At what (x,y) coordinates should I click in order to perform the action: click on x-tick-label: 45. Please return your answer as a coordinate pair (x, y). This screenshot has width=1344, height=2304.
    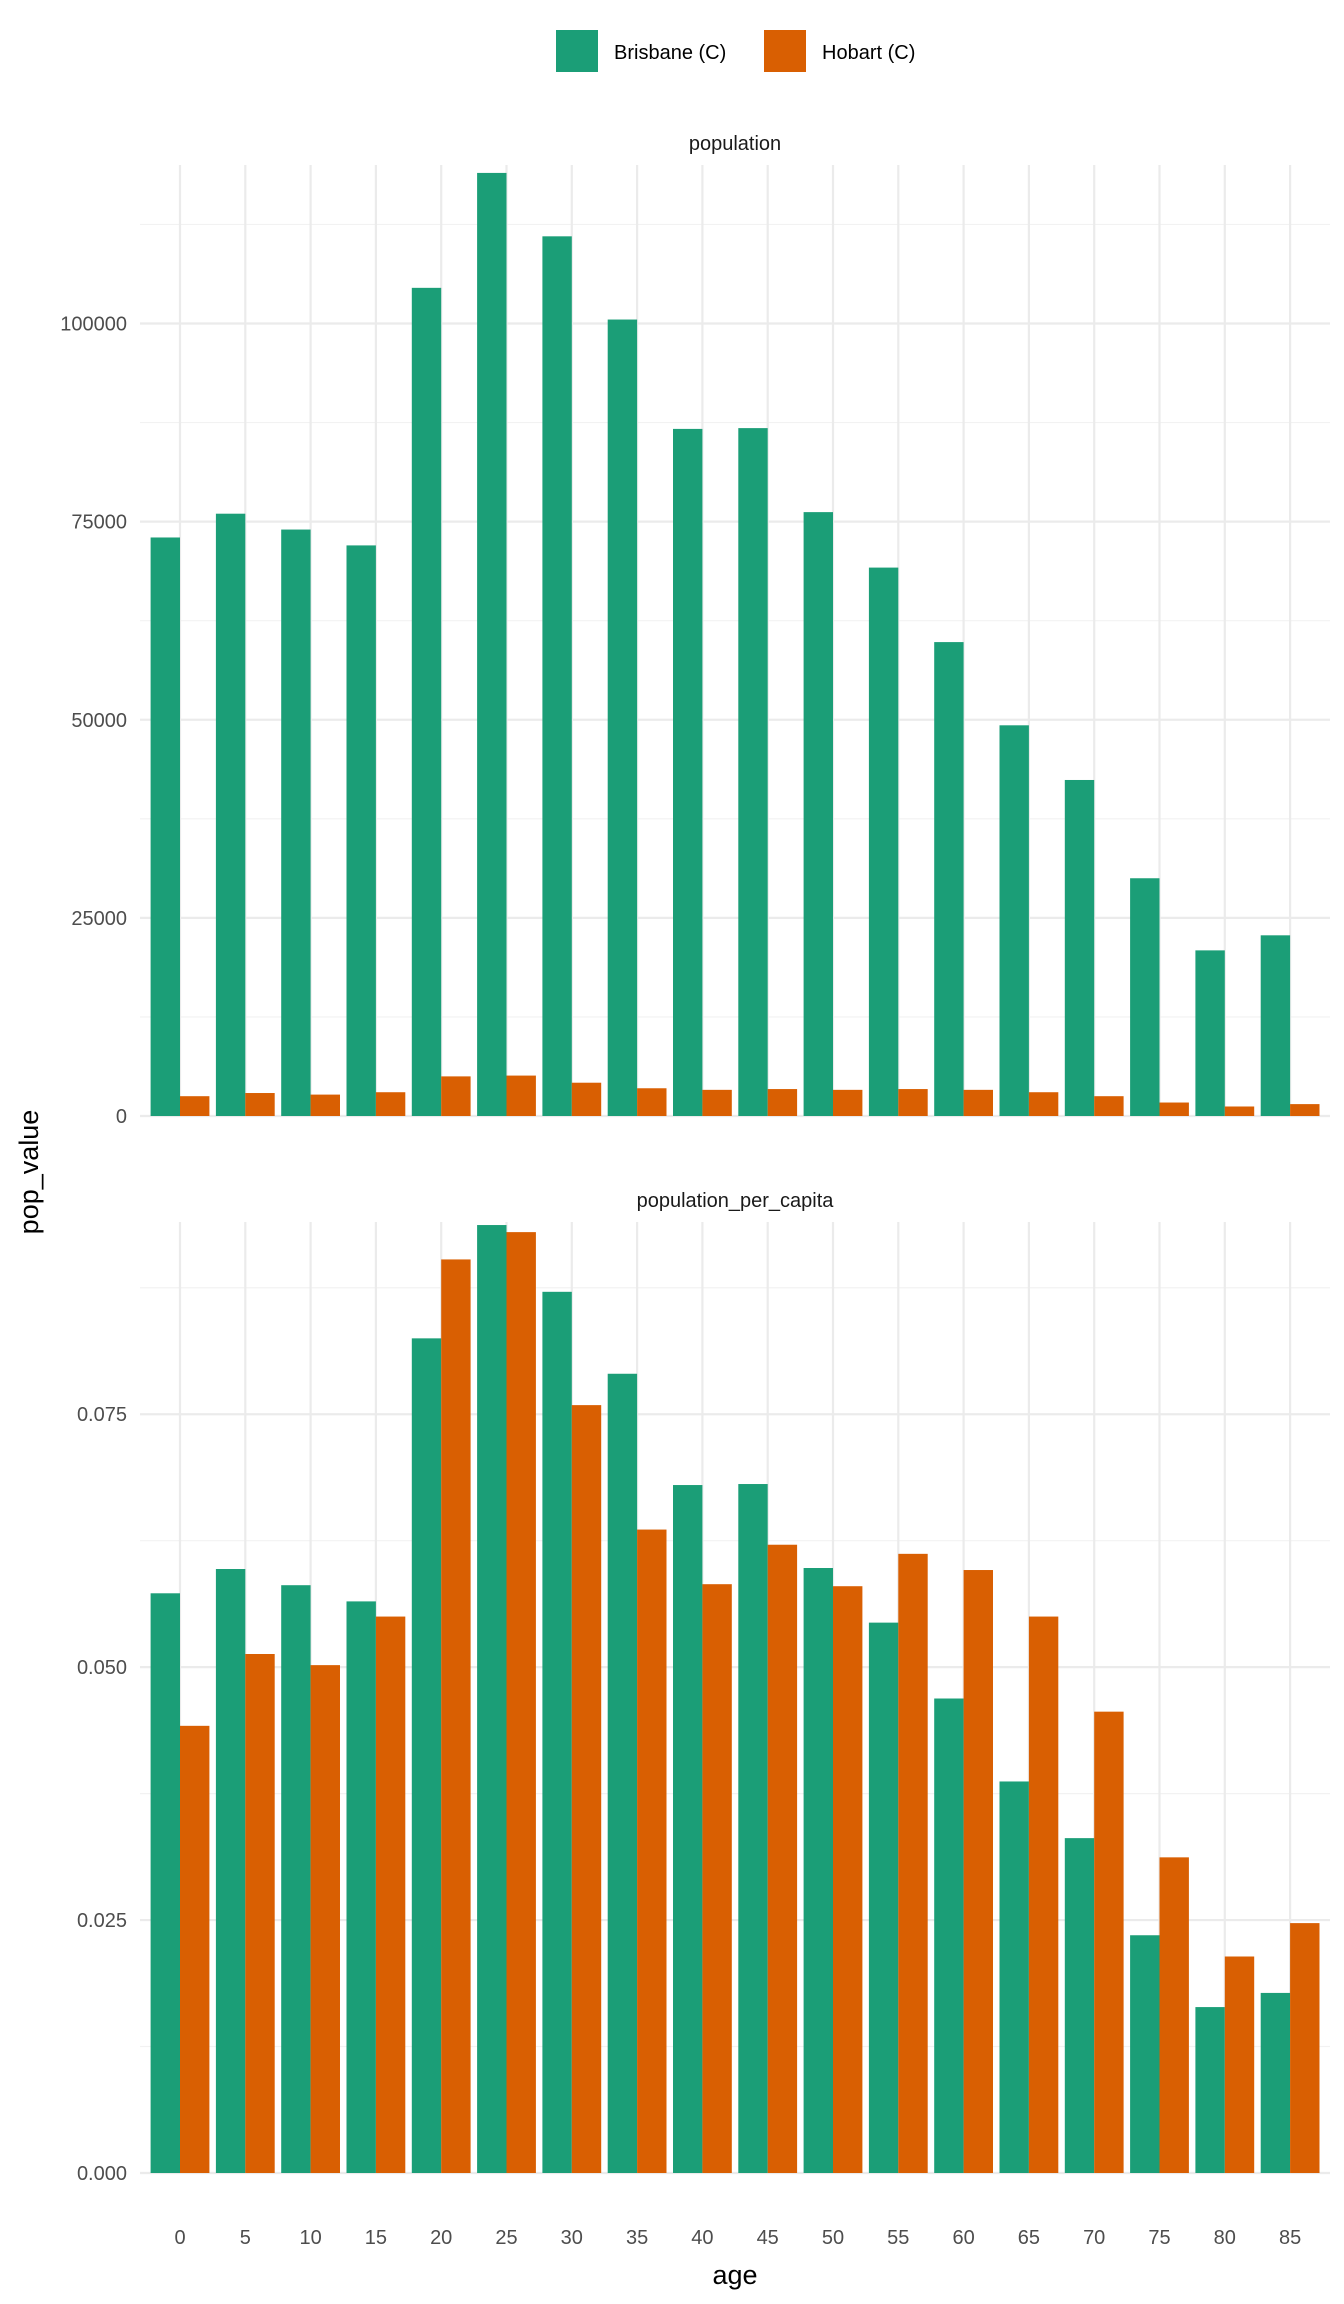
    Looking at the image, I should click on (768, 2238).